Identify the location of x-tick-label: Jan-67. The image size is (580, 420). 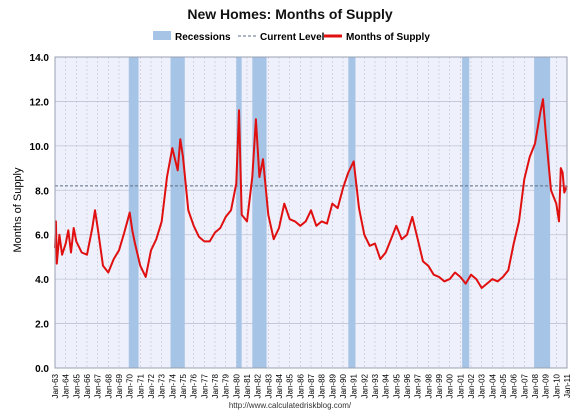
(98, 385).